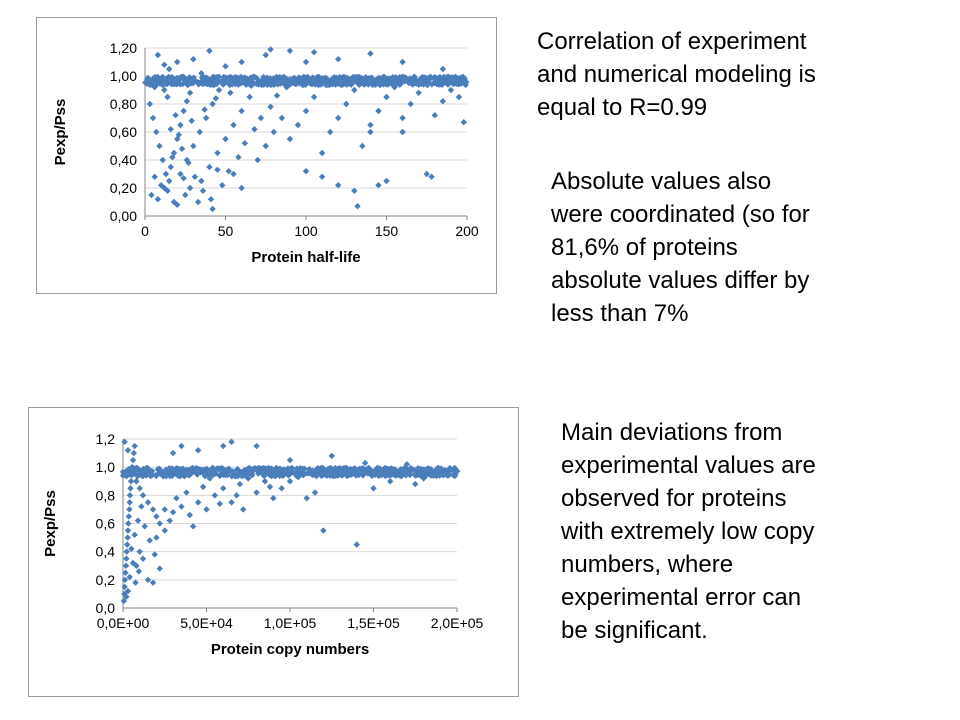  I want to click on x-tick-label: 200, so click(467, 231).